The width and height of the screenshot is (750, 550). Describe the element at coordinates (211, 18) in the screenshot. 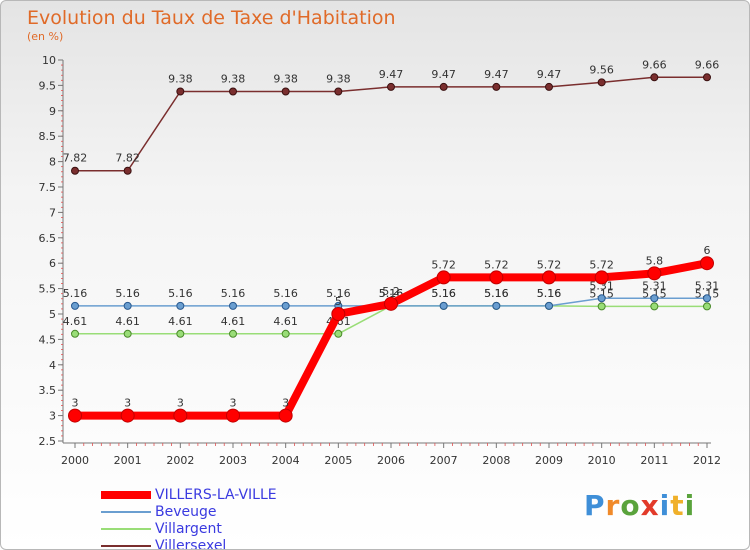

I see `chart-title: Evolution du Taux de Taxe d'Habitation` at that location.